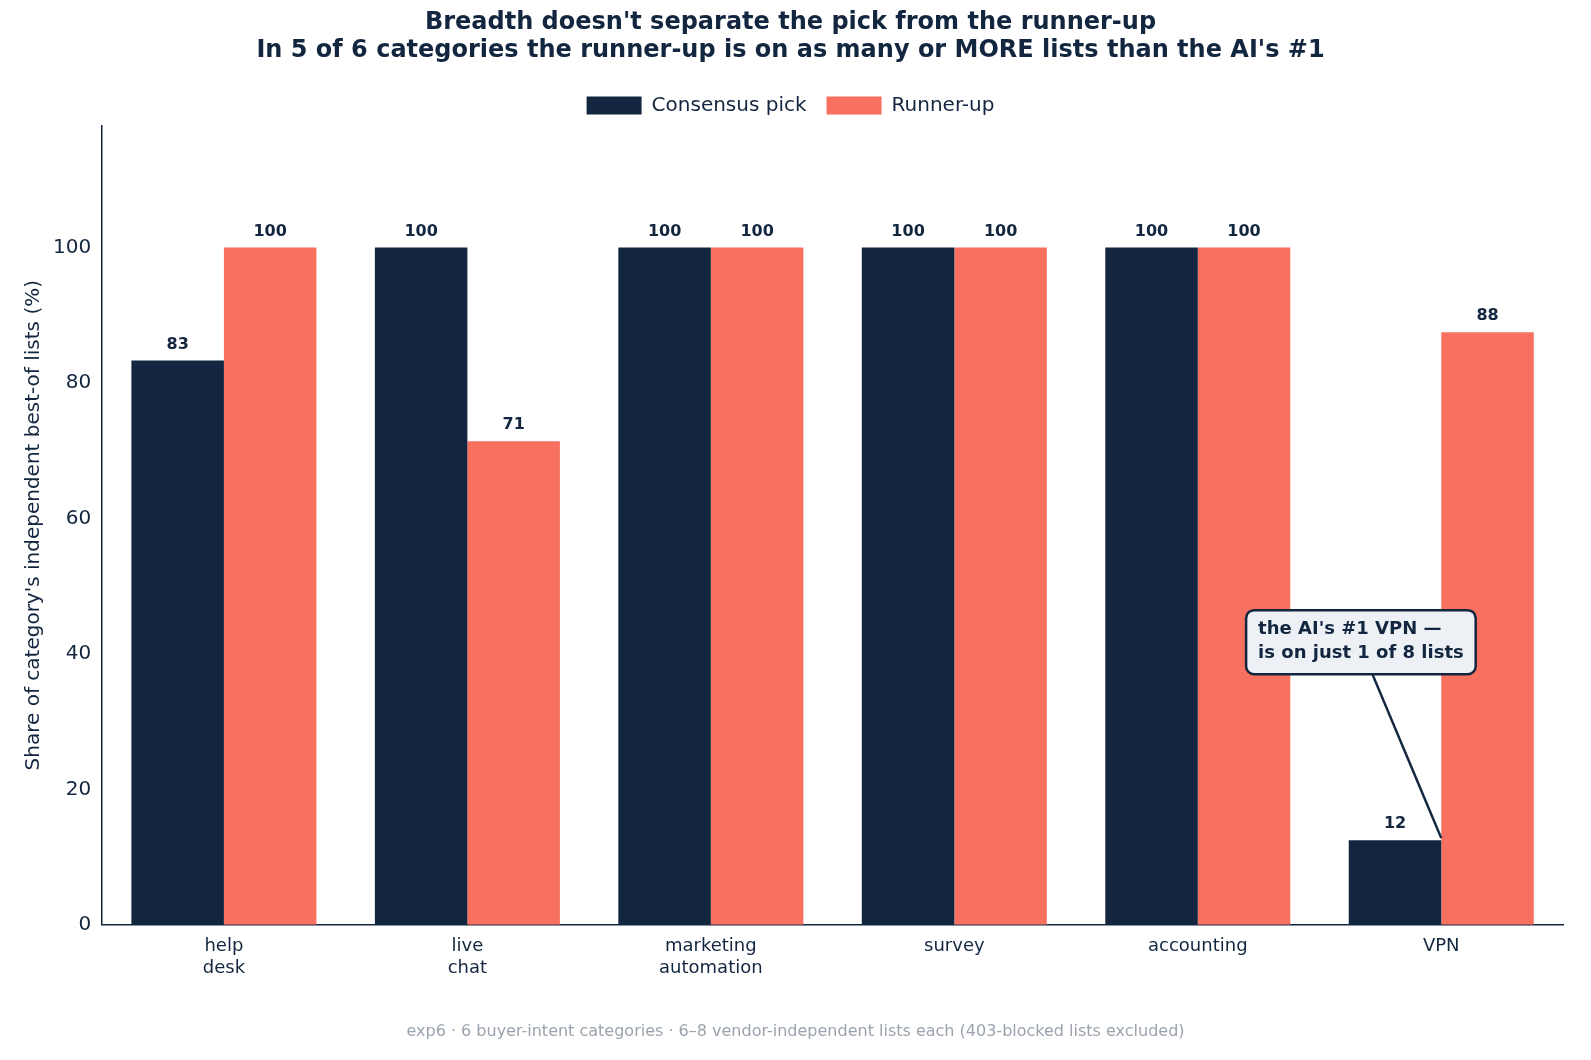 The height and width of the screenshot is (1060, 1591). What do you see at coordinates (72, 245) in the screenshot?
I see `y-tick-label: 100` at bounding box center [72, 245].